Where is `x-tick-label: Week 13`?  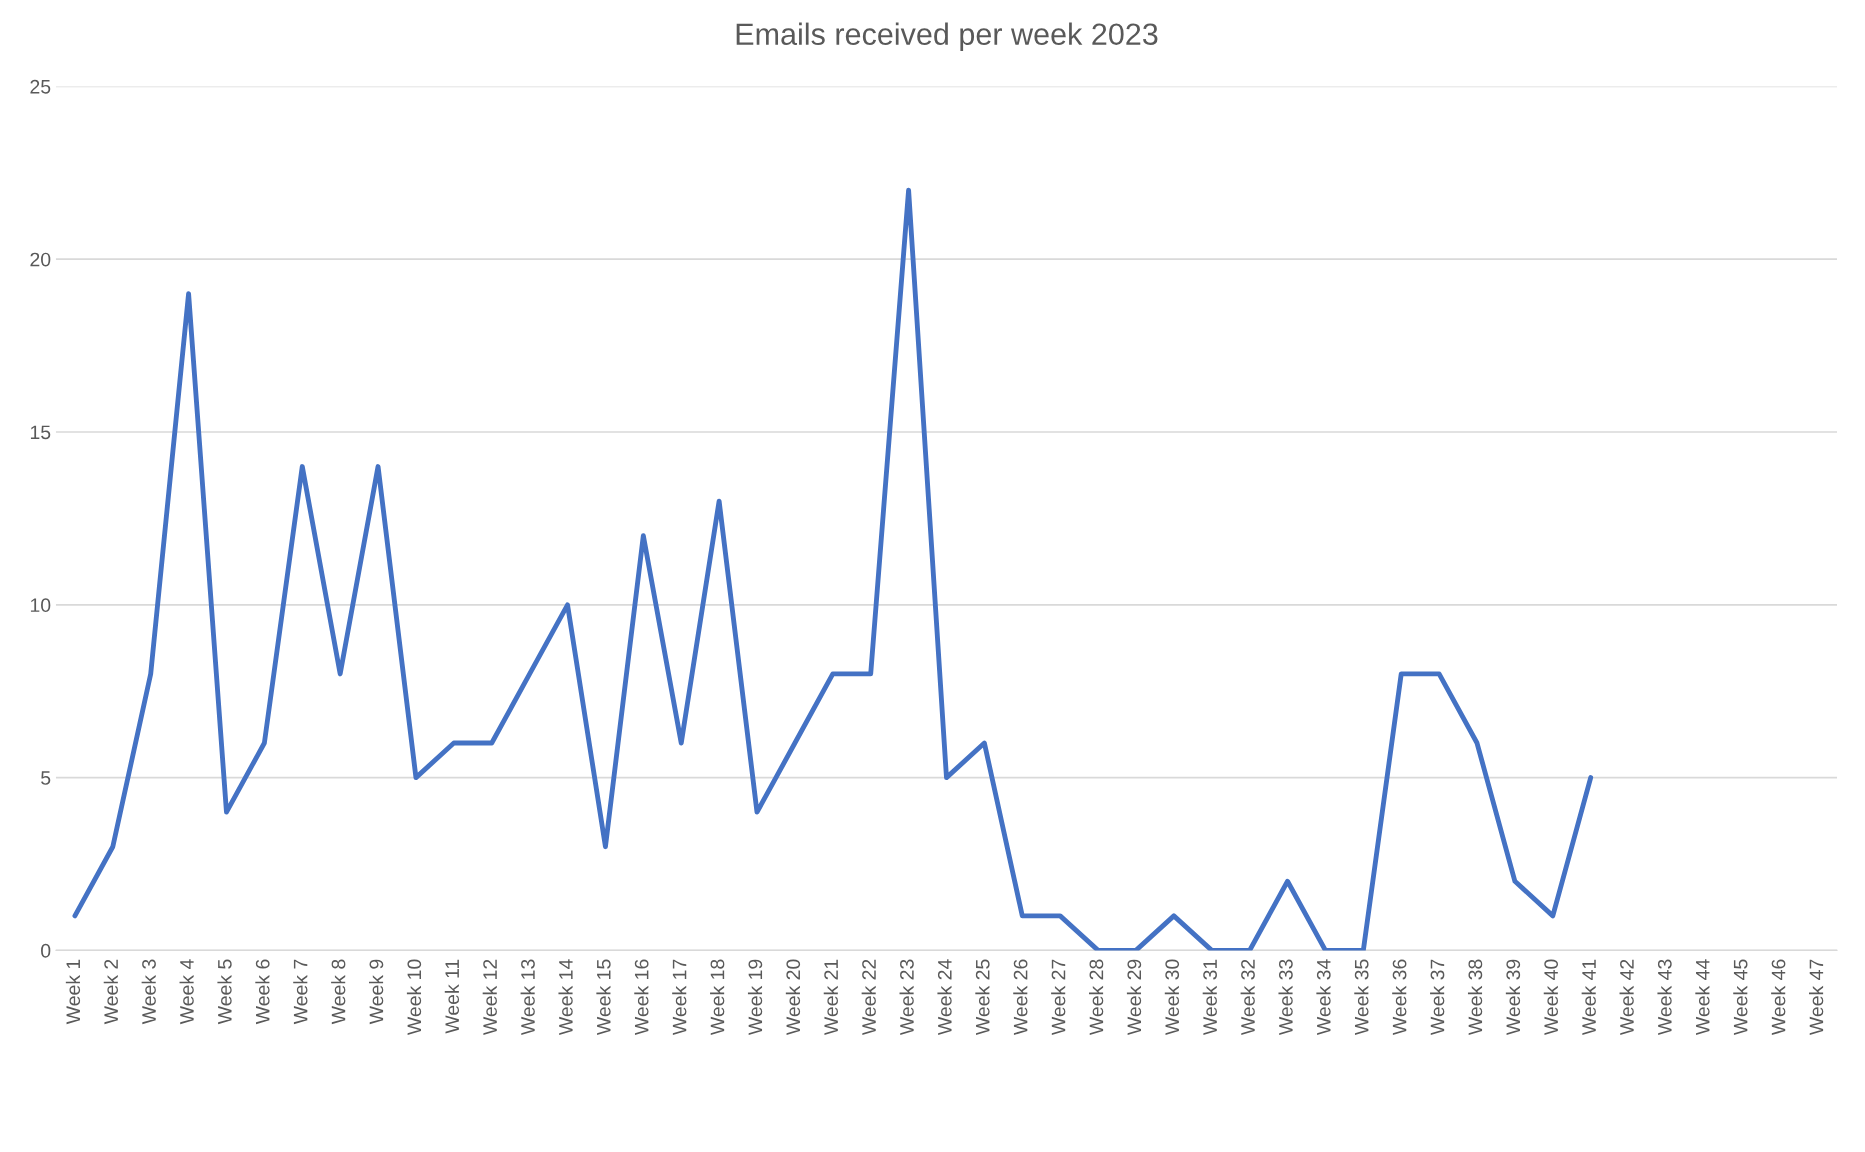
x-tick-label: Week 13 is located at coordinates (527, 997).